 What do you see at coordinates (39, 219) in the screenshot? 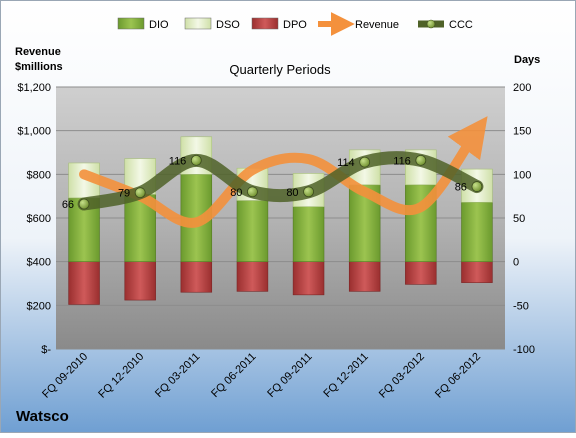
I see `y-left-tick-label: $600` at bounding box center [39, 219].